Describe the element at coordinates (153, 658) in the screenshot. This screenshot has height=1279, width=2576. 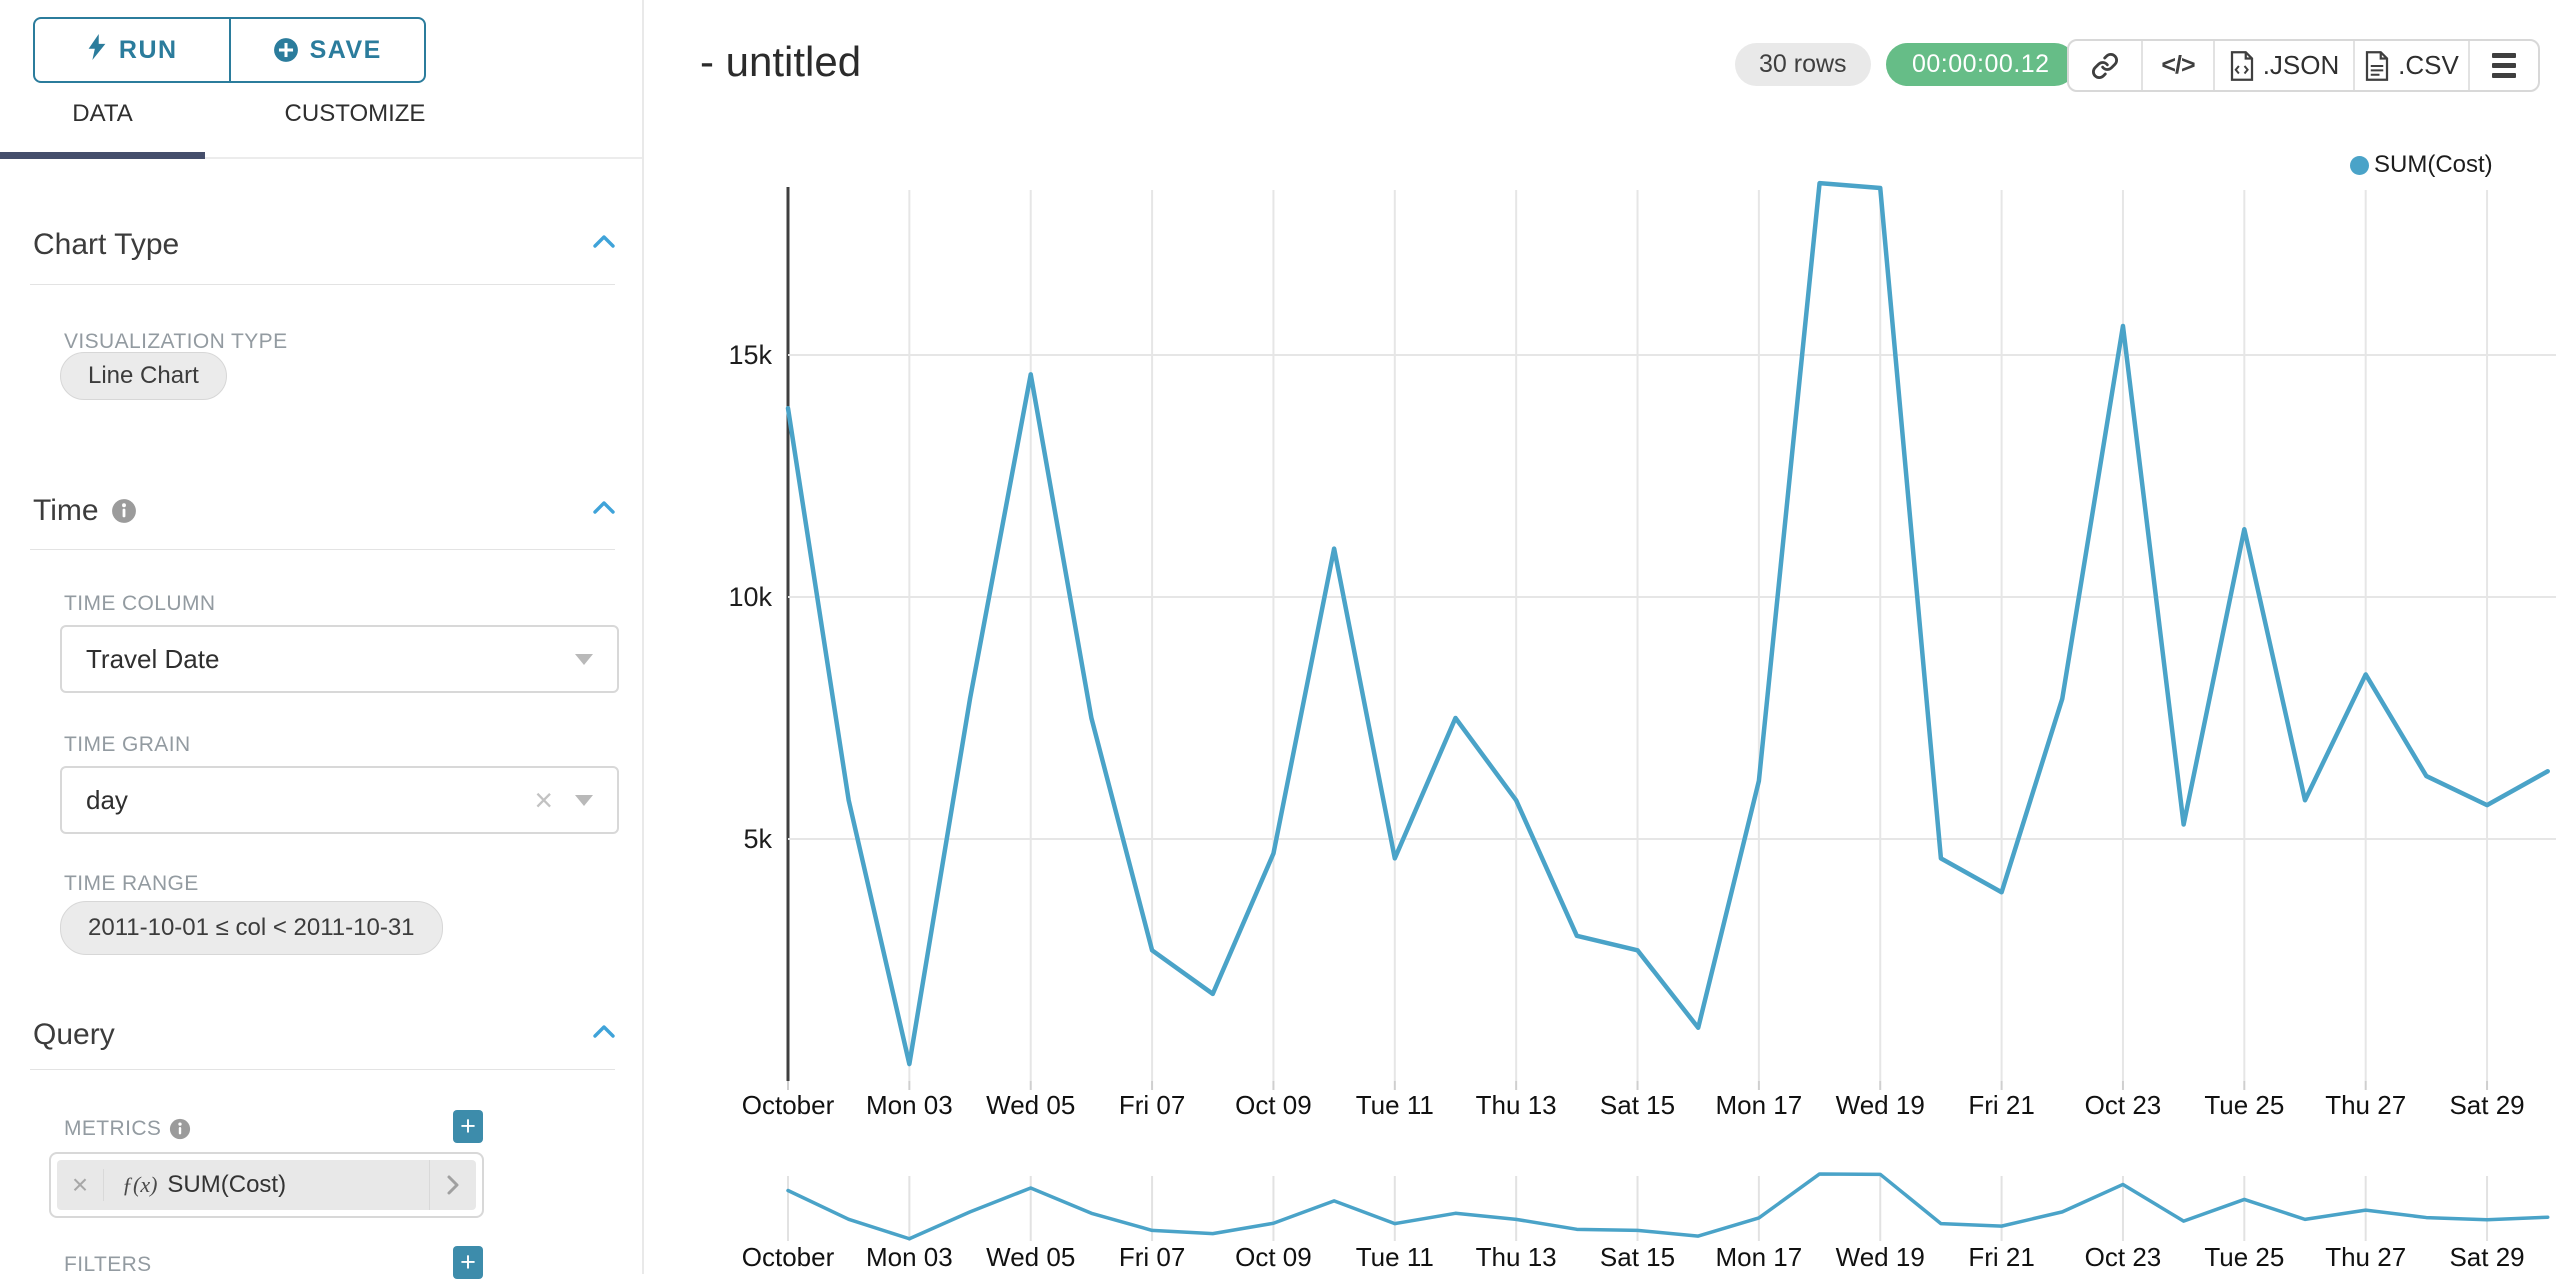
I see `time-column-value: Travel Date` at that location.